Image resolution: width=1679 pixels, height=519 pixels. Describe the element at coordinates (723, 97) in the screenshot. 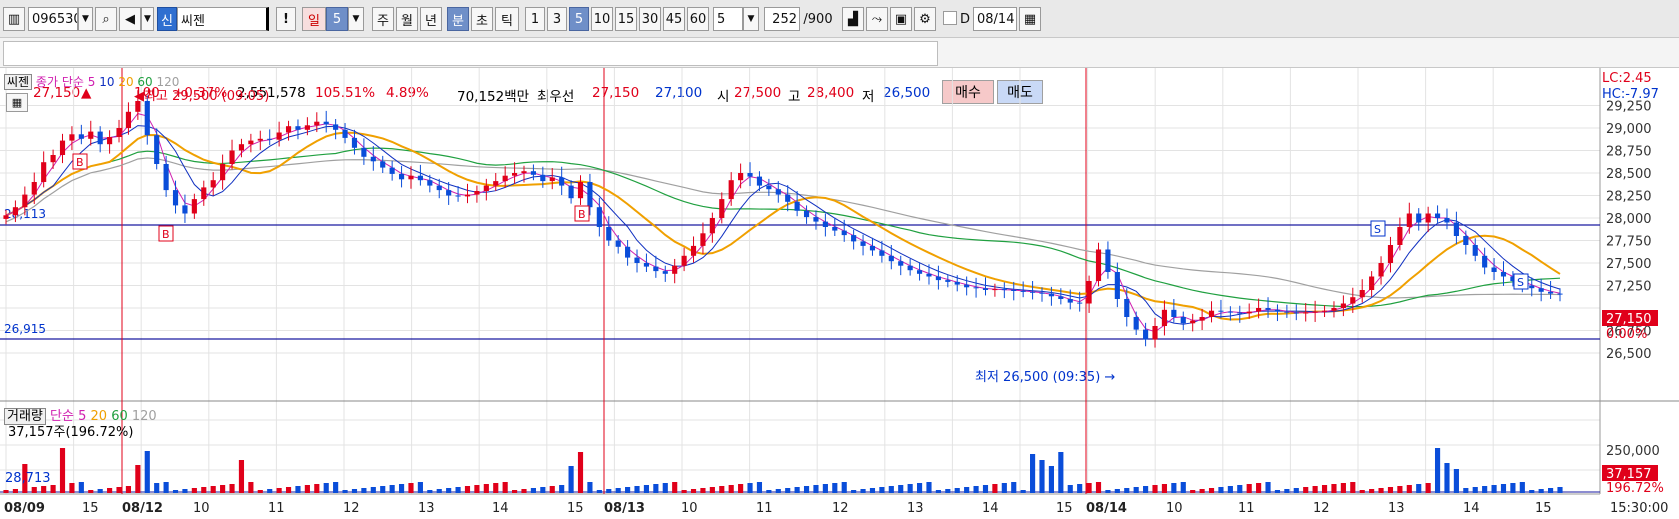

I see `open-label: 시` at that location.